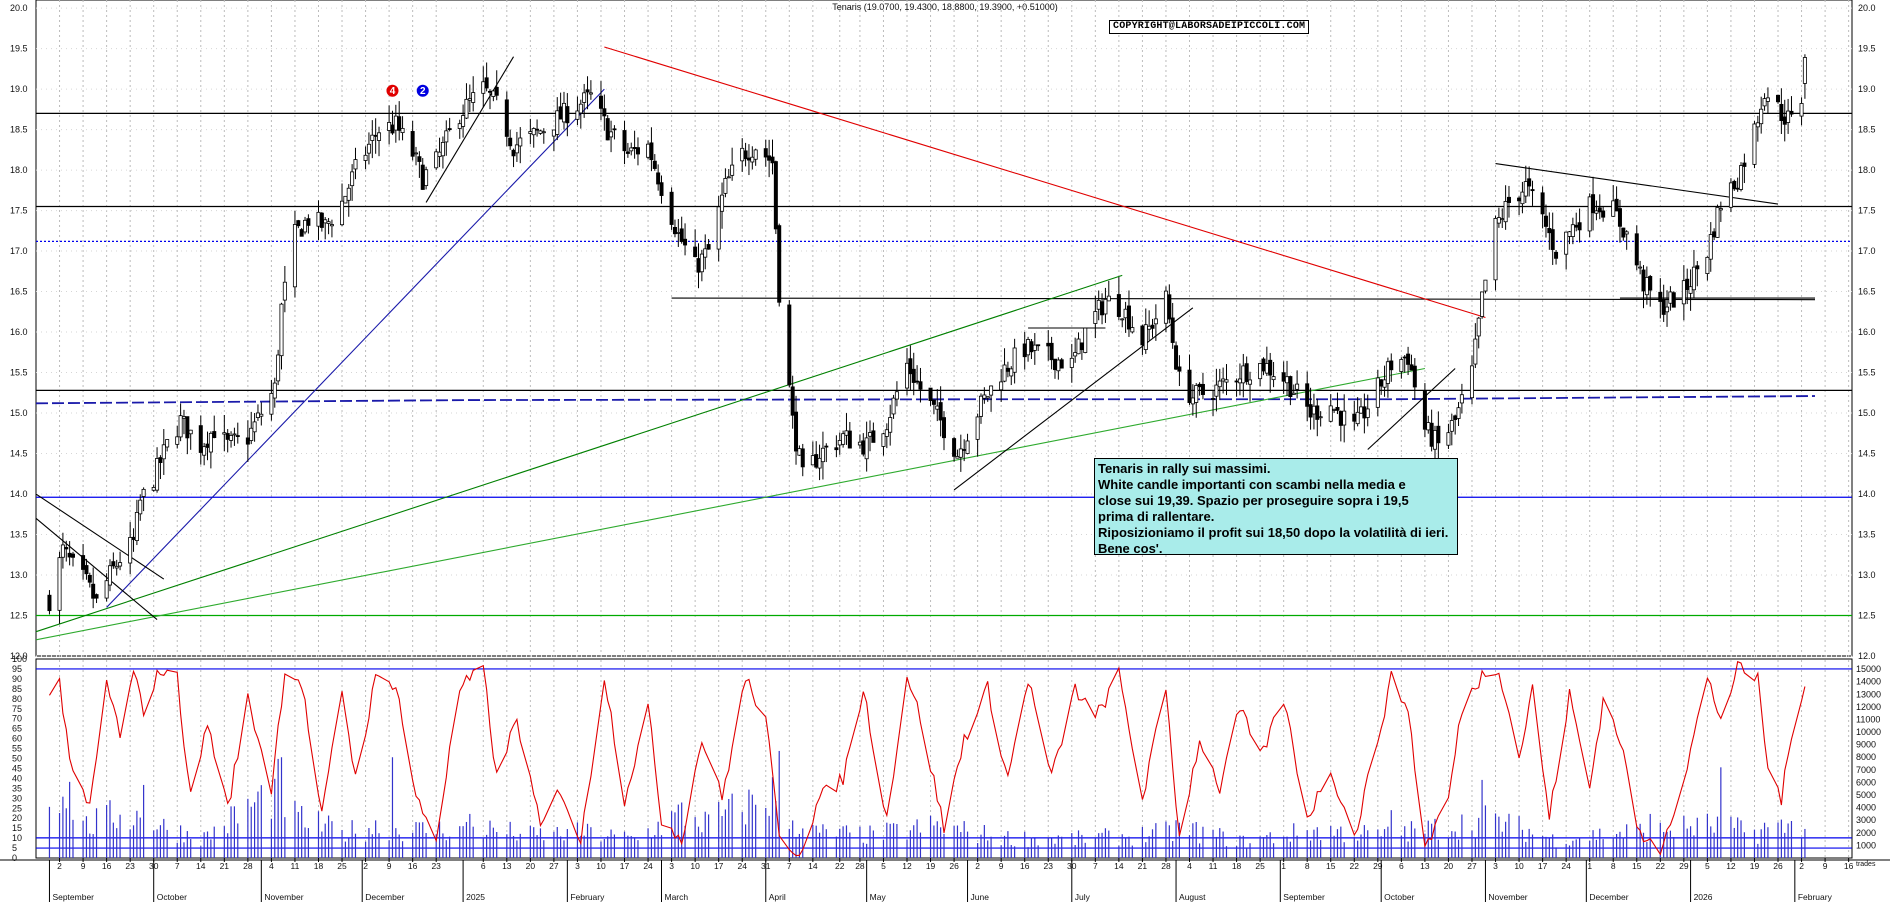 The height and width of the screenshot is (907, 1890). I want to click on x-day-label: 14, so click(813, 866).